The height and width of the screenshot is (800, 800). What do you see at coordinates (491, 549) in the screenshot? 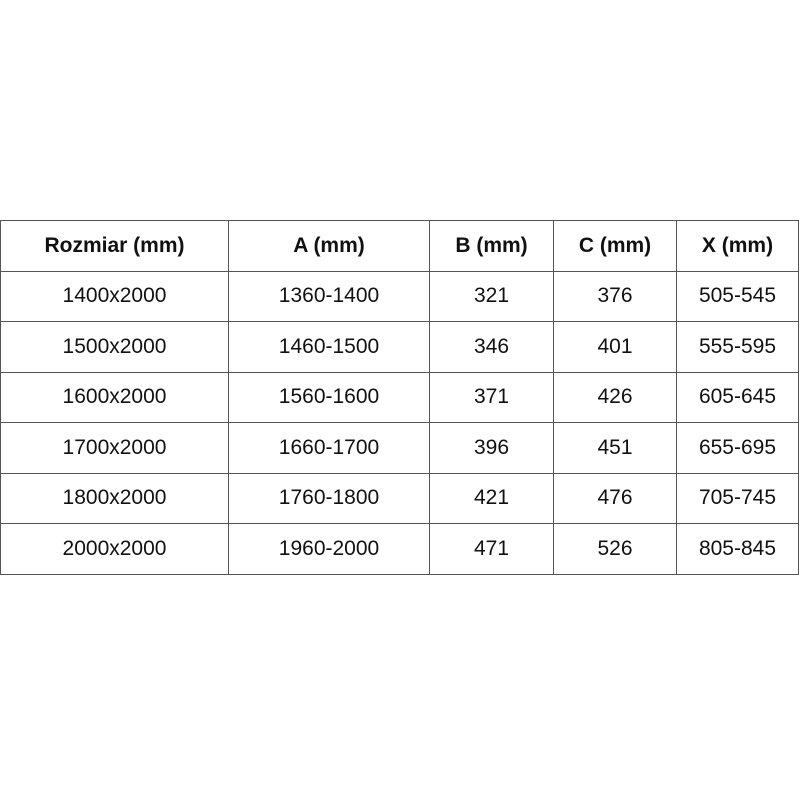
I see `cell-b: 471` at bounding box center [491, 549].